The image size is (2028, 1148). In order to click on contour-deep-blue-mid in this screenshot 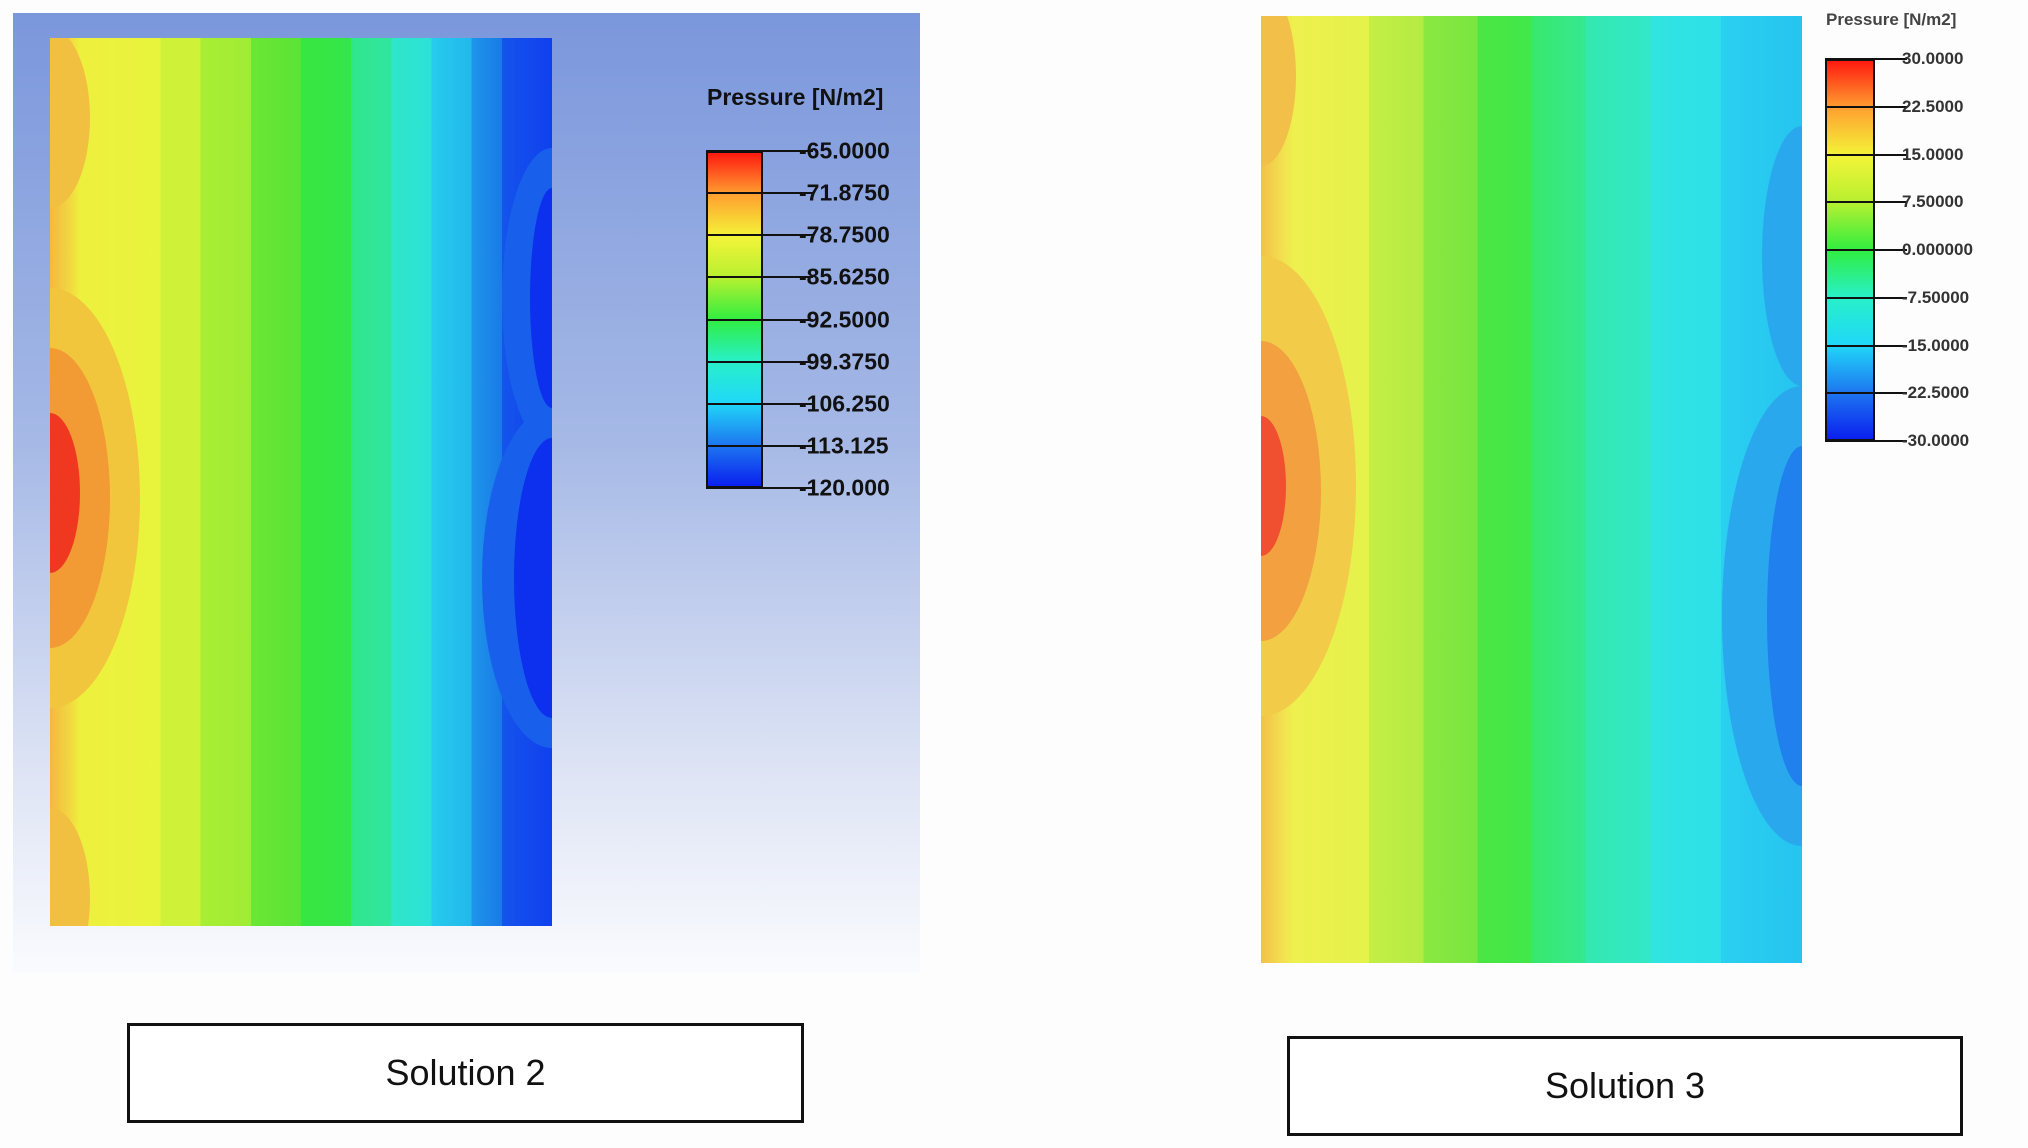, I will do `click(533, 578)`.